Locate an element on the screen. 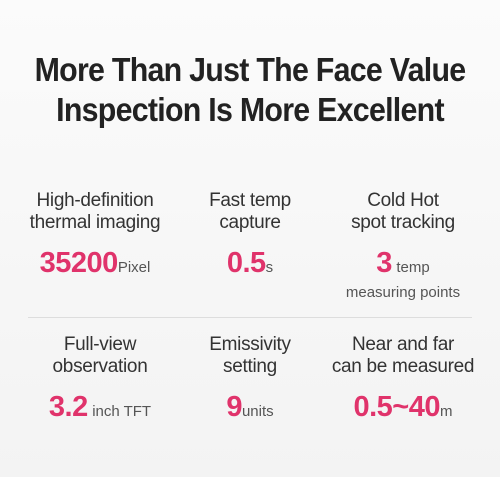  feature-emissivity: Emissivity setting 9units is located at coordinates (250, 380).